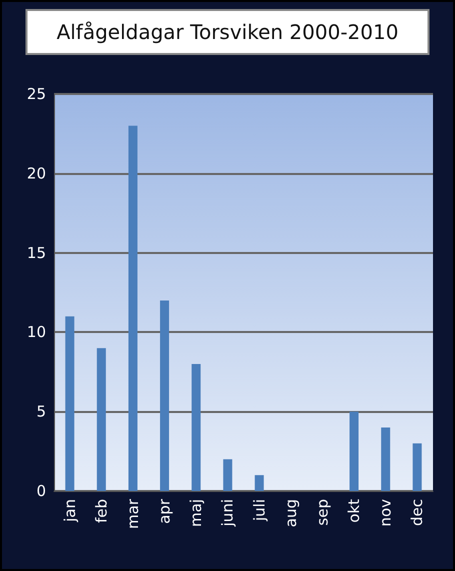  What do you see at coordinates (354, 510) in the screenshot?
I see `x-tick-label: okt` at bounding box center [354, 510].